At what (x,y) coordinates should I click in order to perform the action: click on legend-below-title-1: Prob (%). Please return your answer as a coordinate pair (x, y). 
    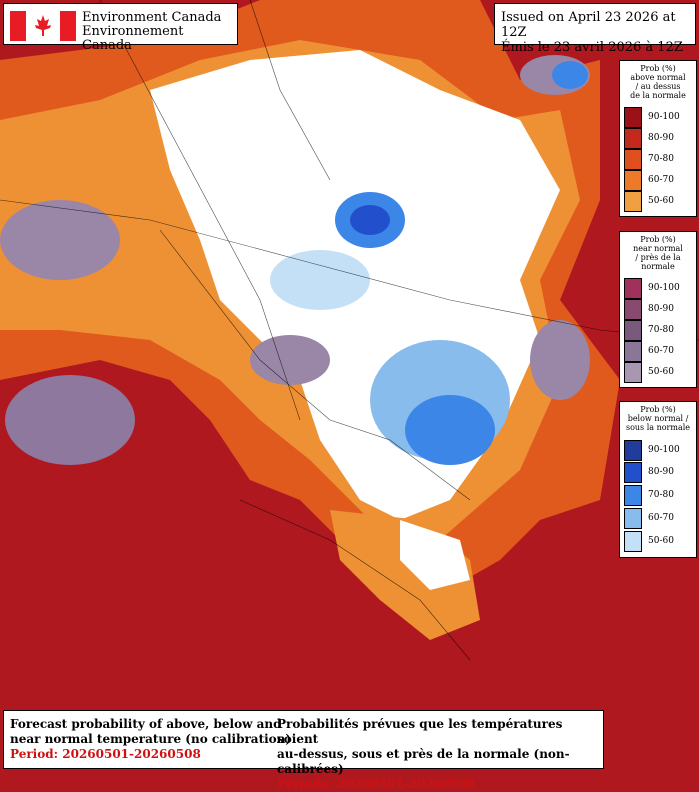
    Looking at the image, I should click on (658, 409).